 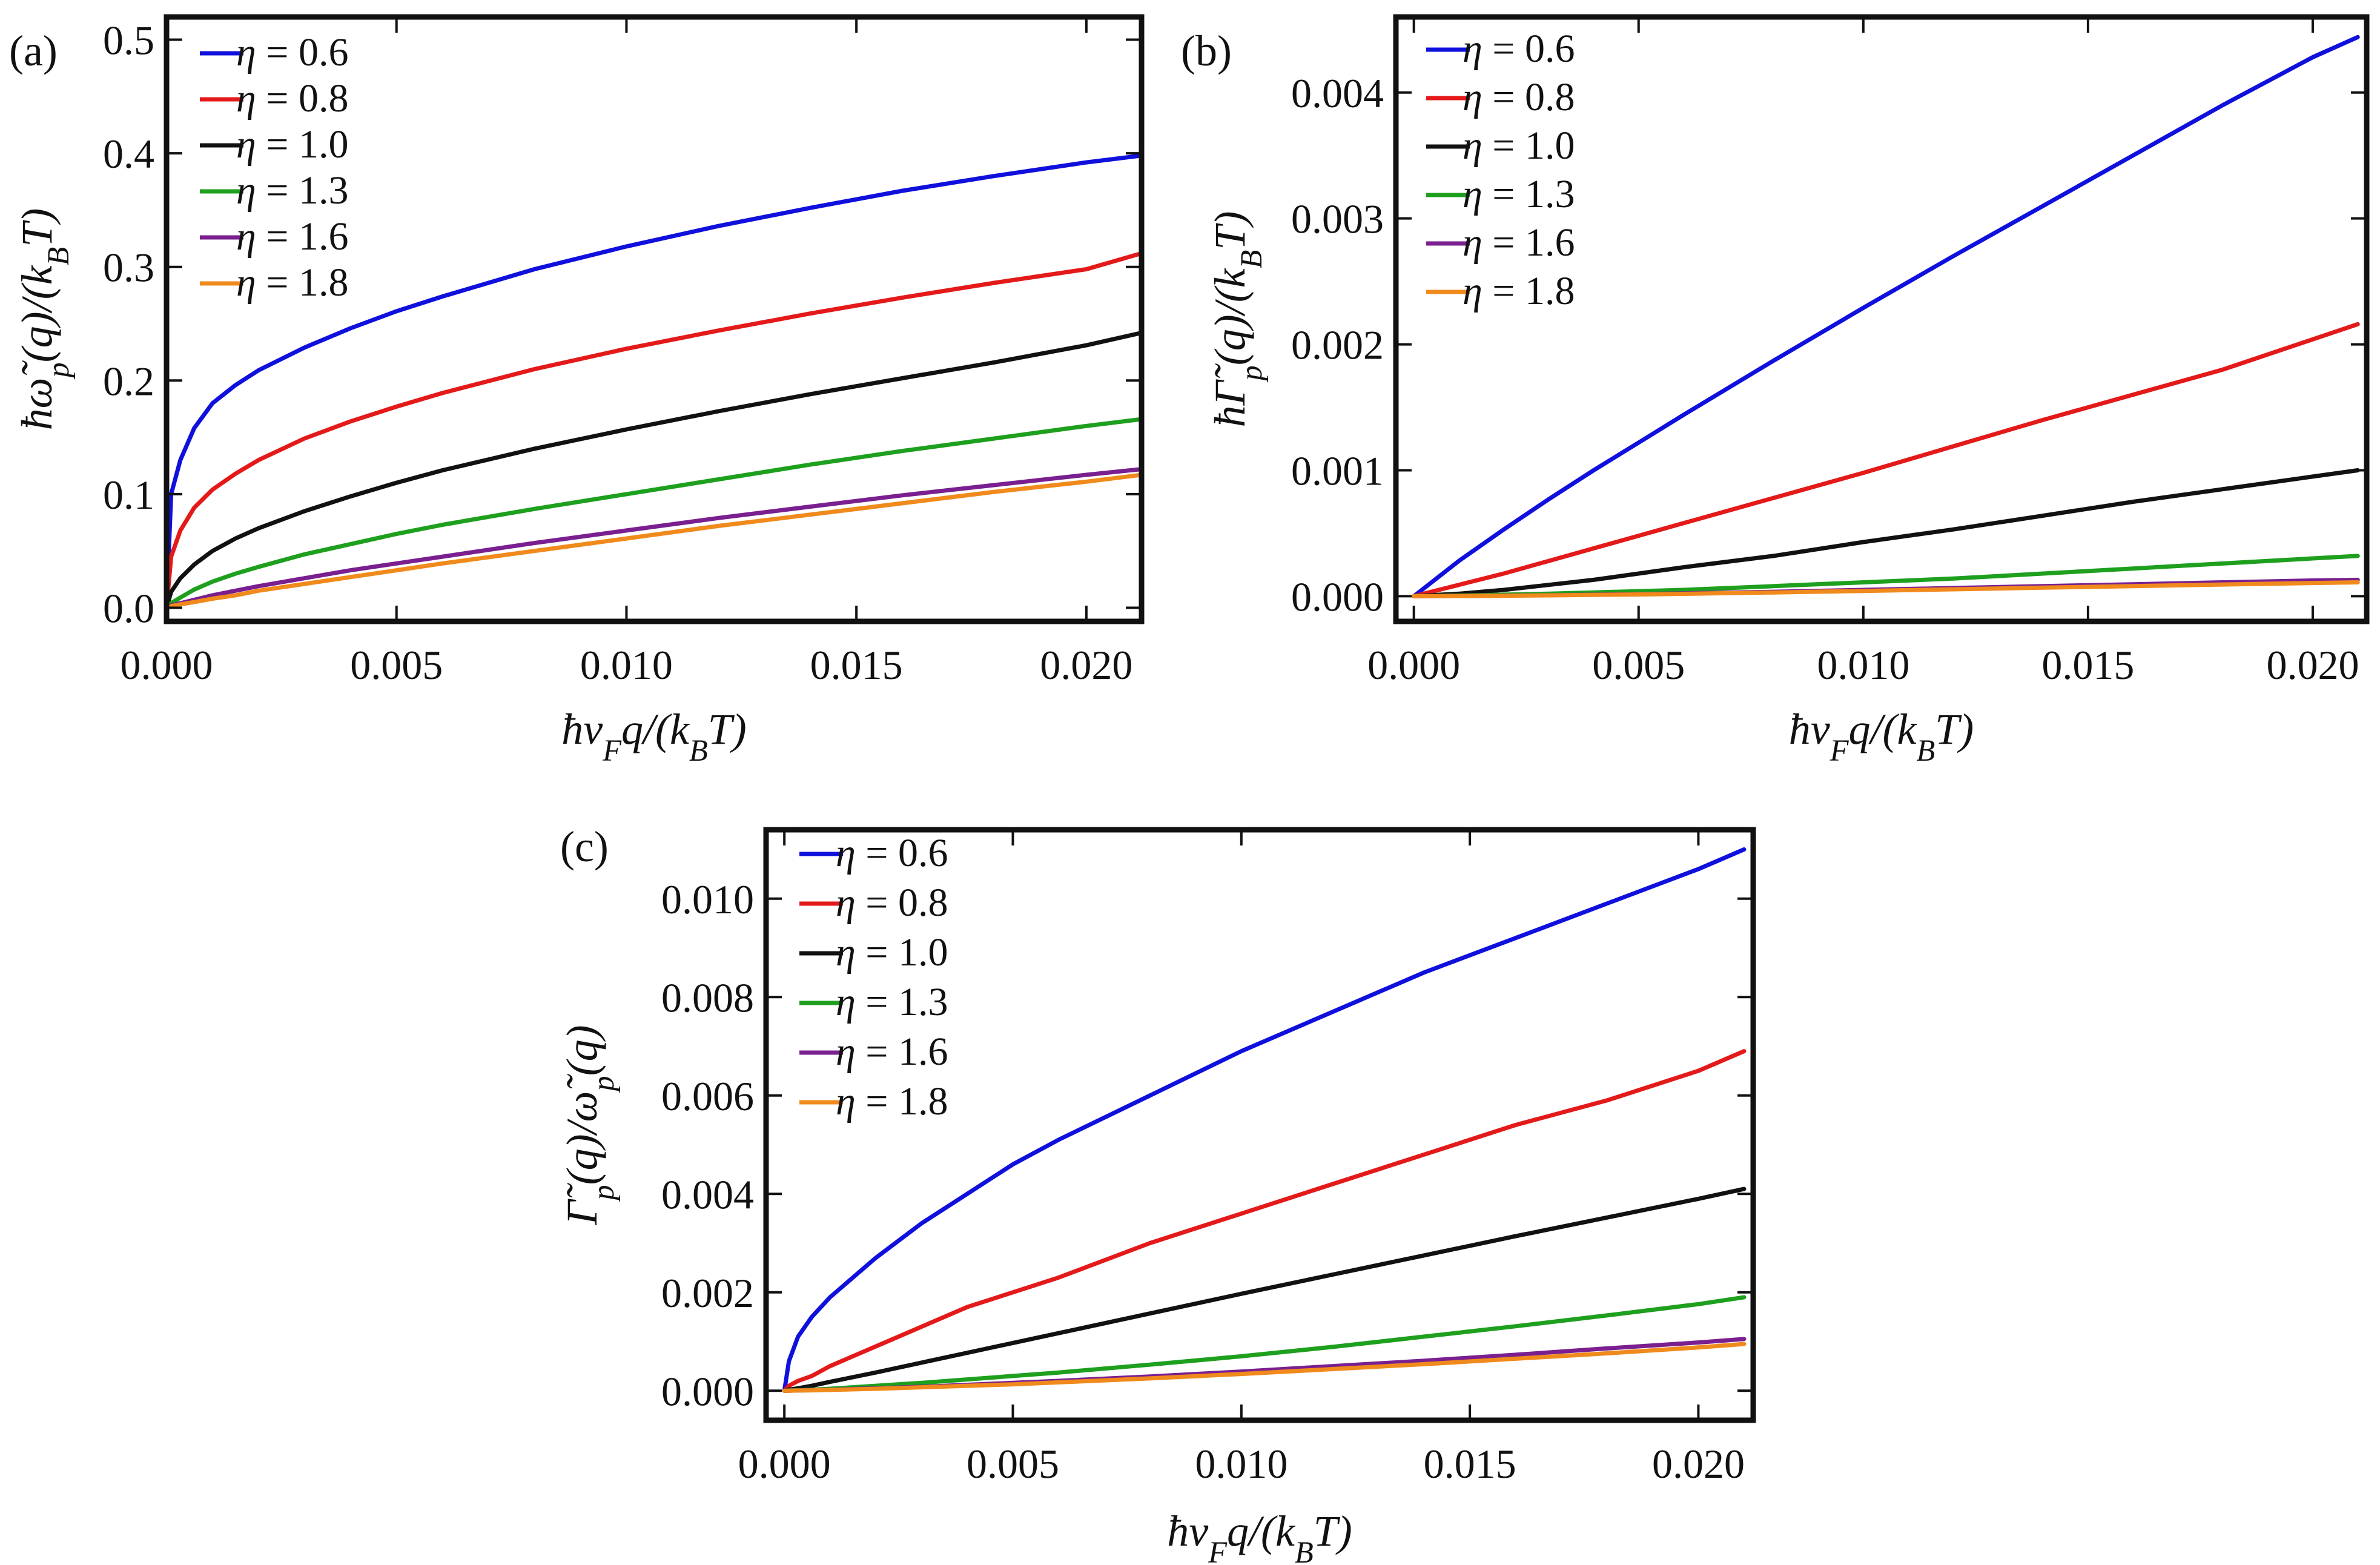 What do you see at coordinates (589, 1125) in the screenshot?
I see `y-axis-label: Γ̃p(q)/ω̃p(q)` at bounding box center [589, 1125].